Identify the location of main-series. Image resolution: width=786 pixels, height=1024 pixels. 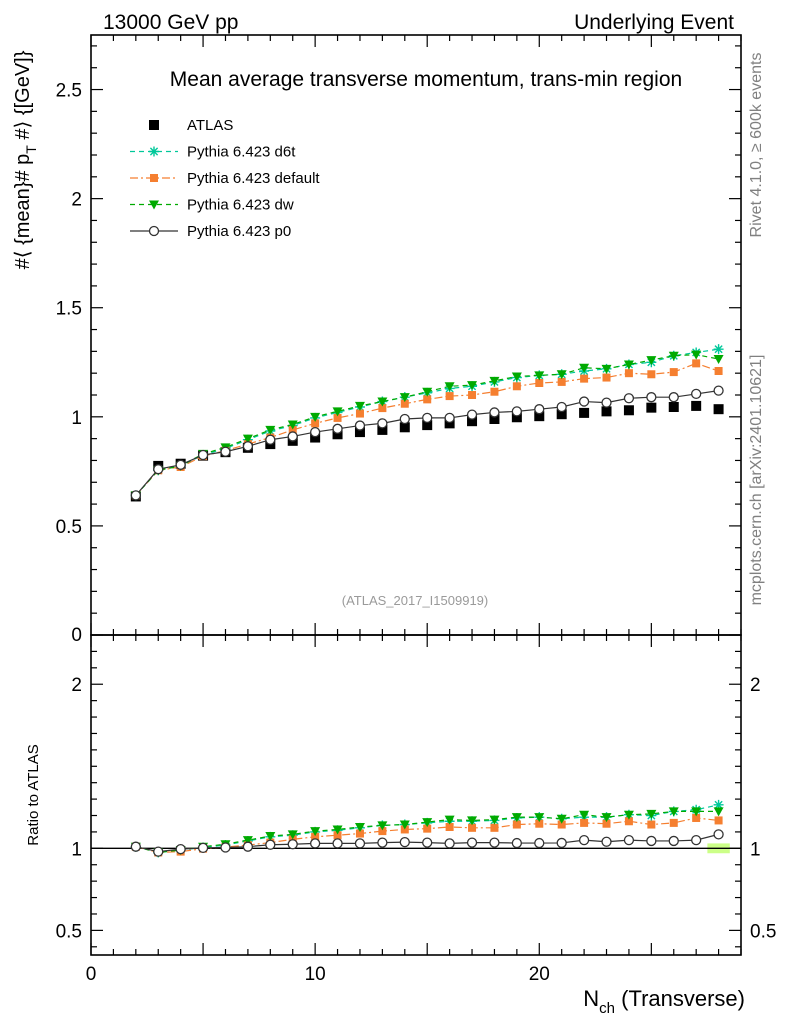
(427, 423).